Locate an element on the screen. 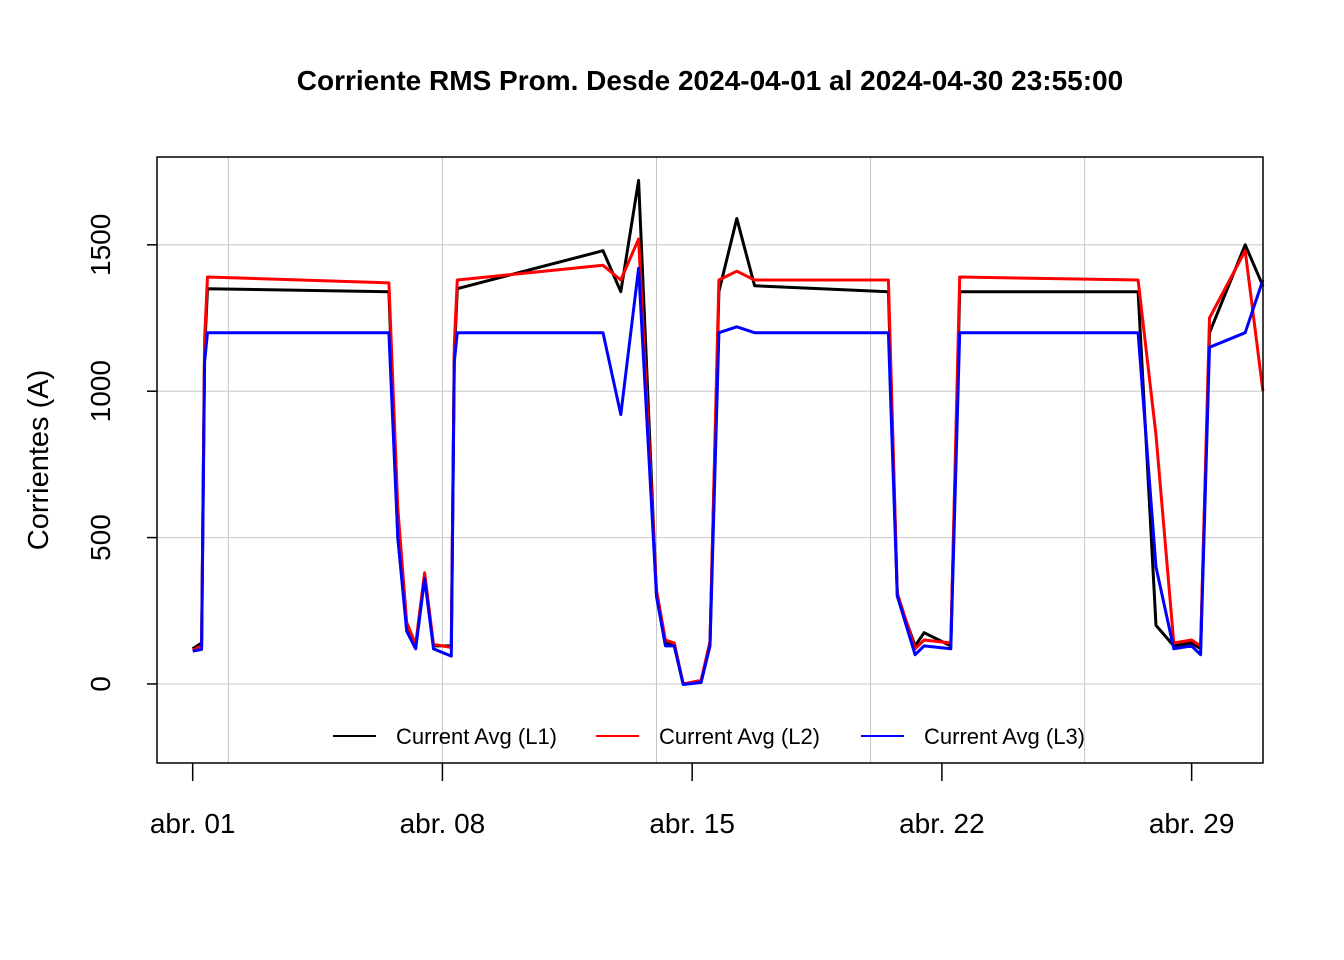 The height and width of the screenshot is (960, 1344). y-tick-label-3: 1000 is located at coordinates (100, 391).